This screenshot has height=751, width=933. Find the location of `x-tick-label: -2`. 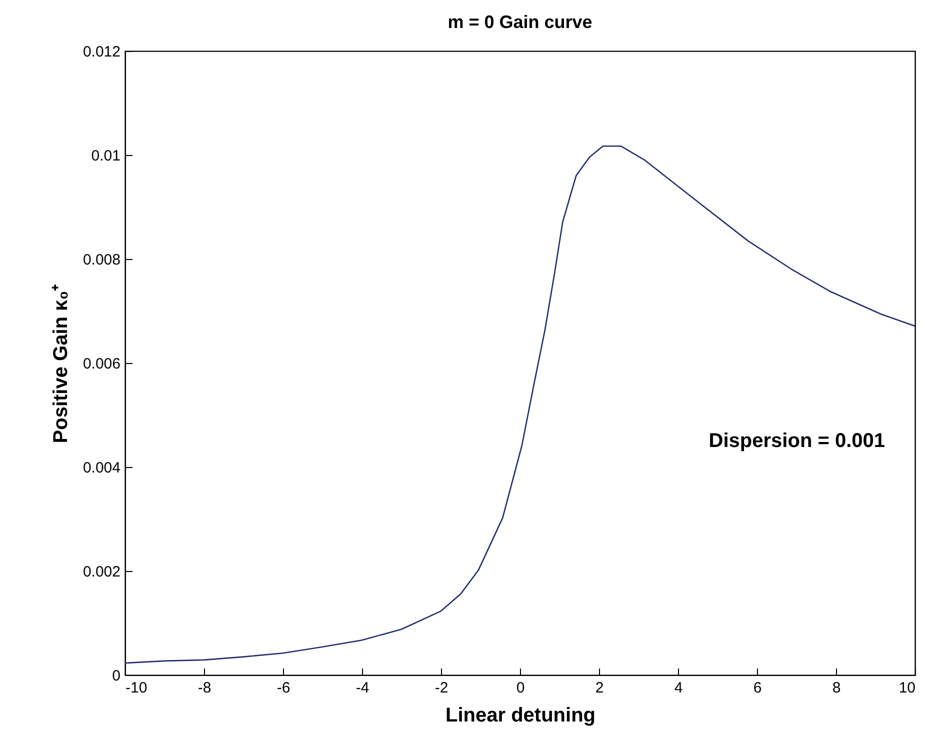

x-tick-label: -2 is located at coordinates (441, 688).